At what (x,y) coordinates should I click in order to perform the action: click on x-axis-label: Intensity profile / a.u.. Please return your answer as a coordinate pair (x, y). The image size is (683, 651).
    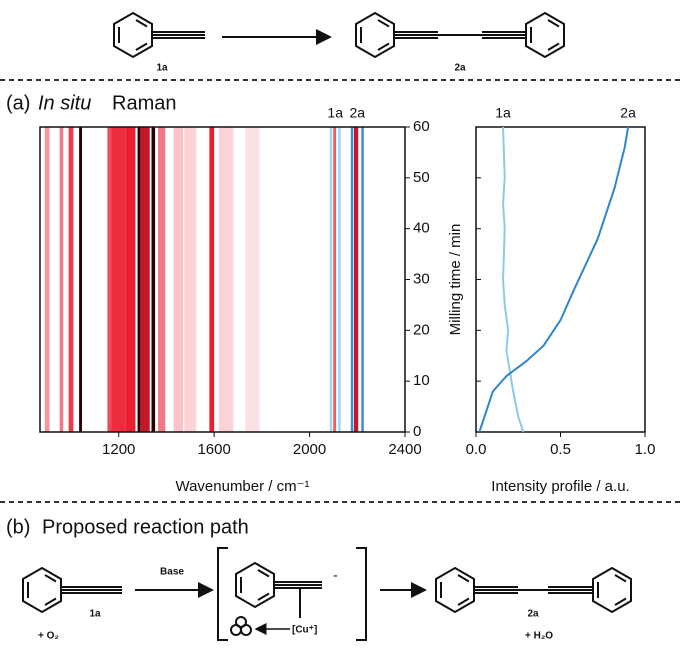
    Looking at the image, I should click on (560, 486).